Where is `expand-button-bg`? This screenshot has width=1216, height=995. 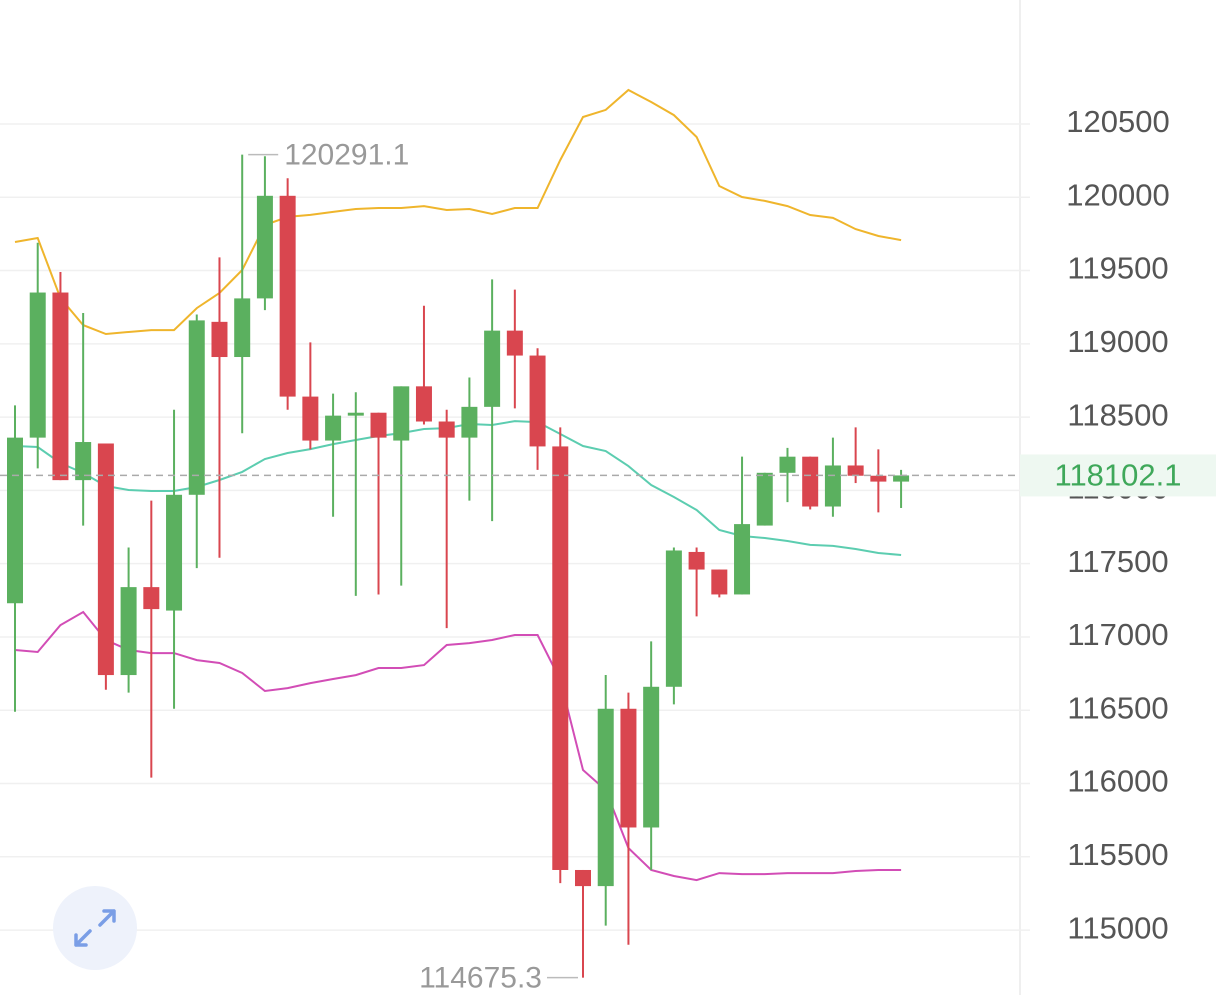 expand-button-bg is located at coordinates (95, 928).